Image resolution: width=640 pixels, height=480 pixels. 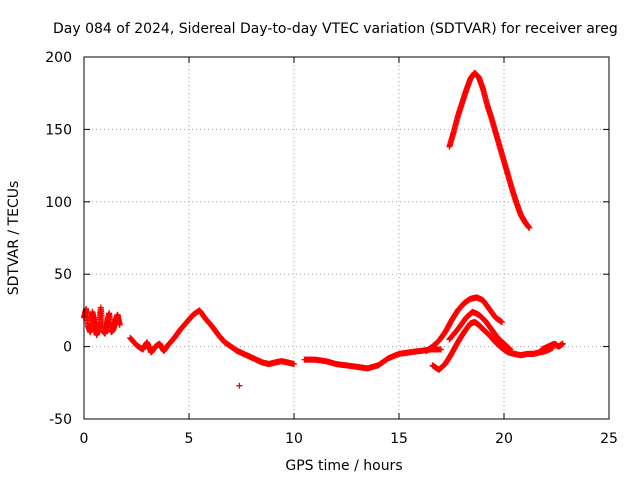 What do you see at coordinates (14, 238) in the screenshot?
I see `y-axis-label: SDTVAR / TECUs` at bounding box center [14, 238].